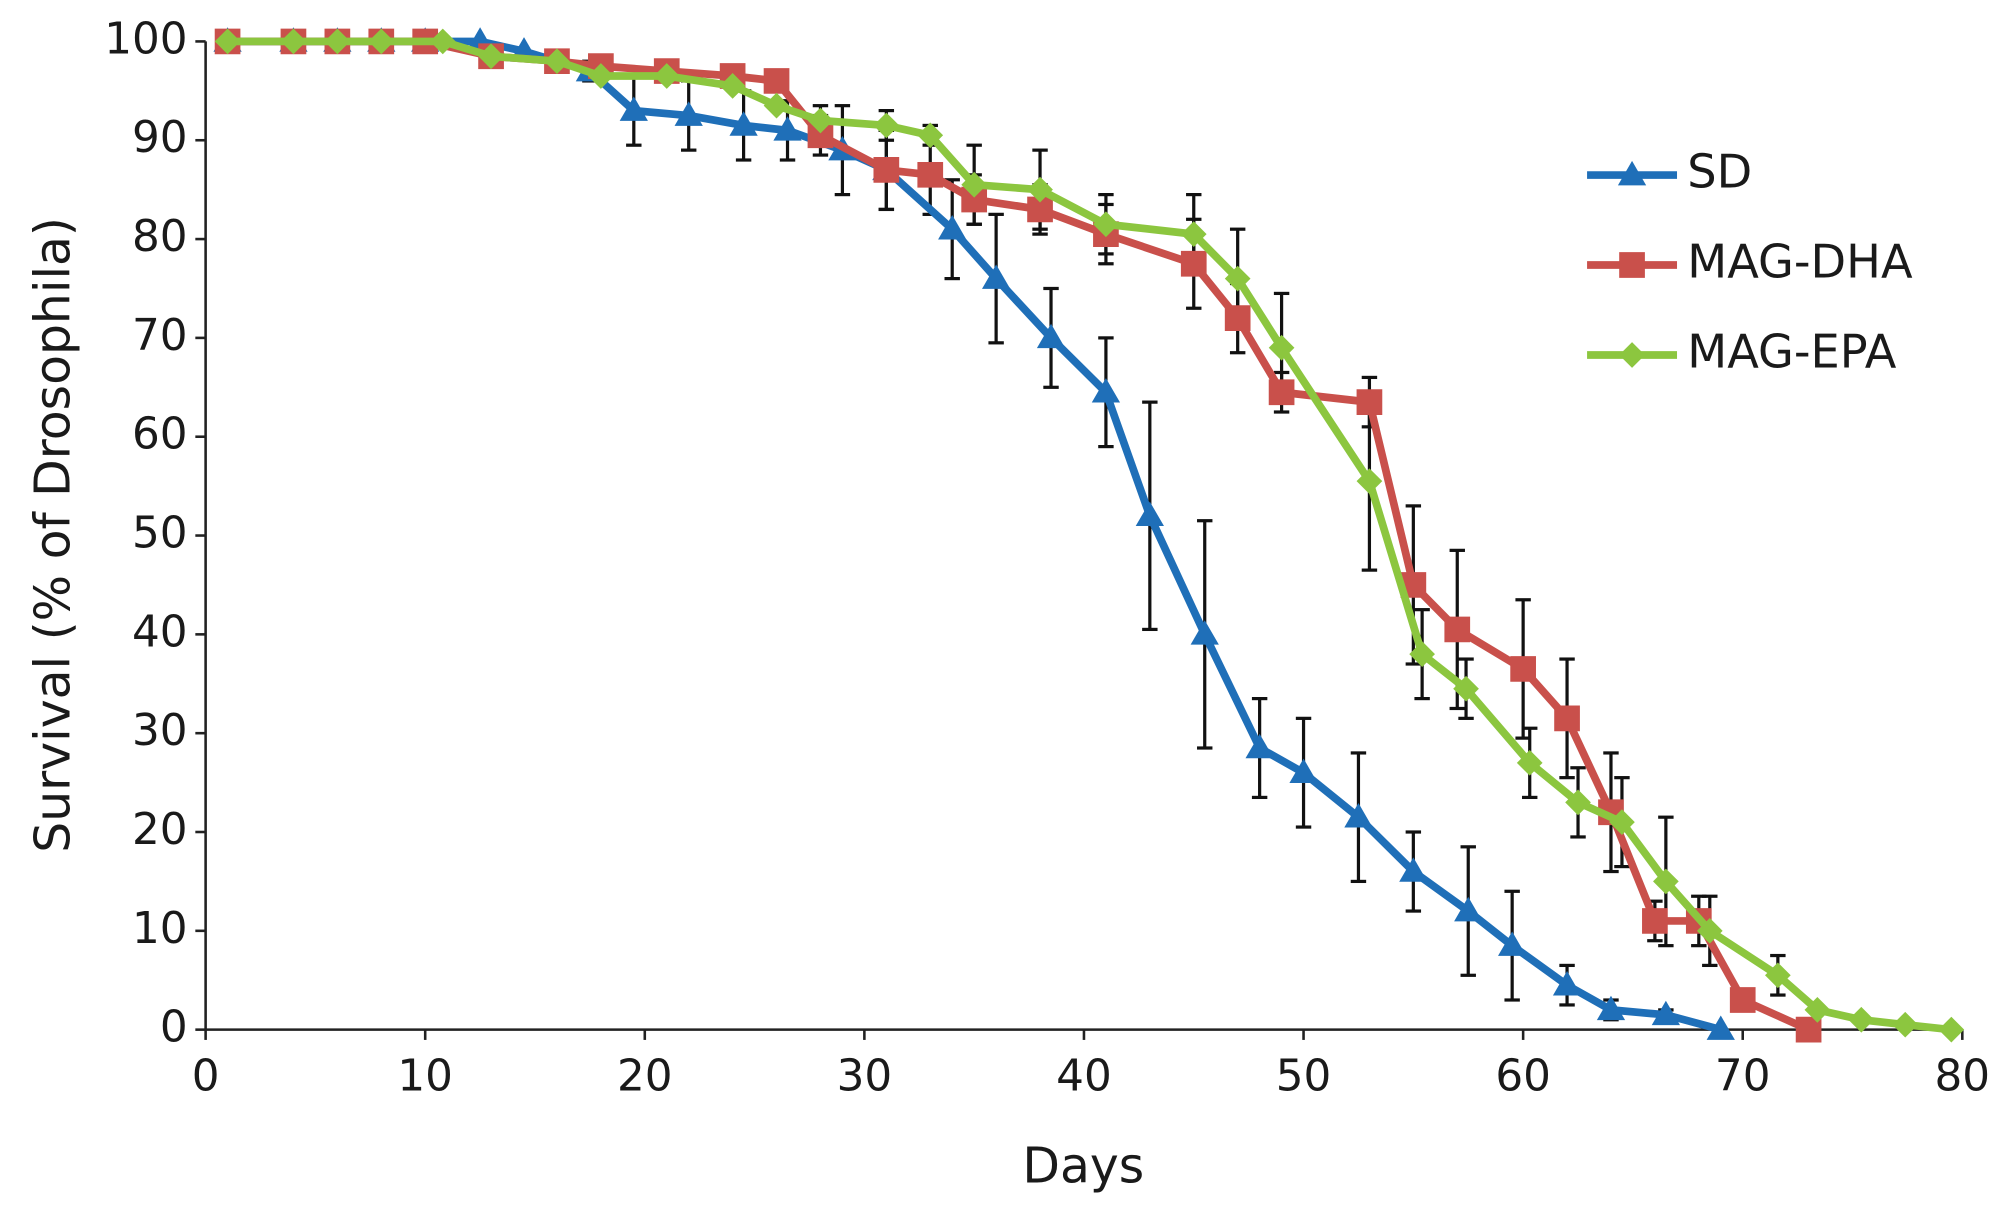 This screenshot has width=2015, height=1215. I want to click on x-tick-label: 40, so click(1084, 1075).